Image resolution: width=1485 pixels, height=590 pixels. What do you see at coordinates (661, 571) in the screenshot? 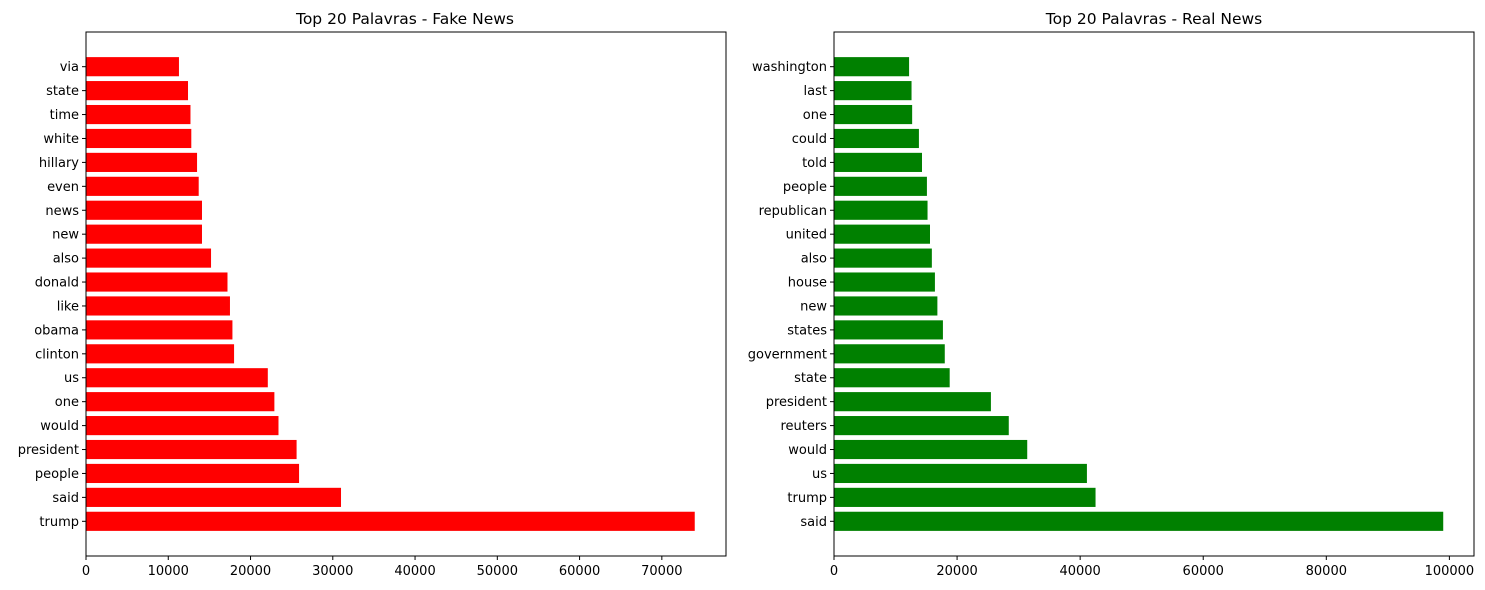
I see `x-tick-label: 70000` at bounding box center [661, 571].